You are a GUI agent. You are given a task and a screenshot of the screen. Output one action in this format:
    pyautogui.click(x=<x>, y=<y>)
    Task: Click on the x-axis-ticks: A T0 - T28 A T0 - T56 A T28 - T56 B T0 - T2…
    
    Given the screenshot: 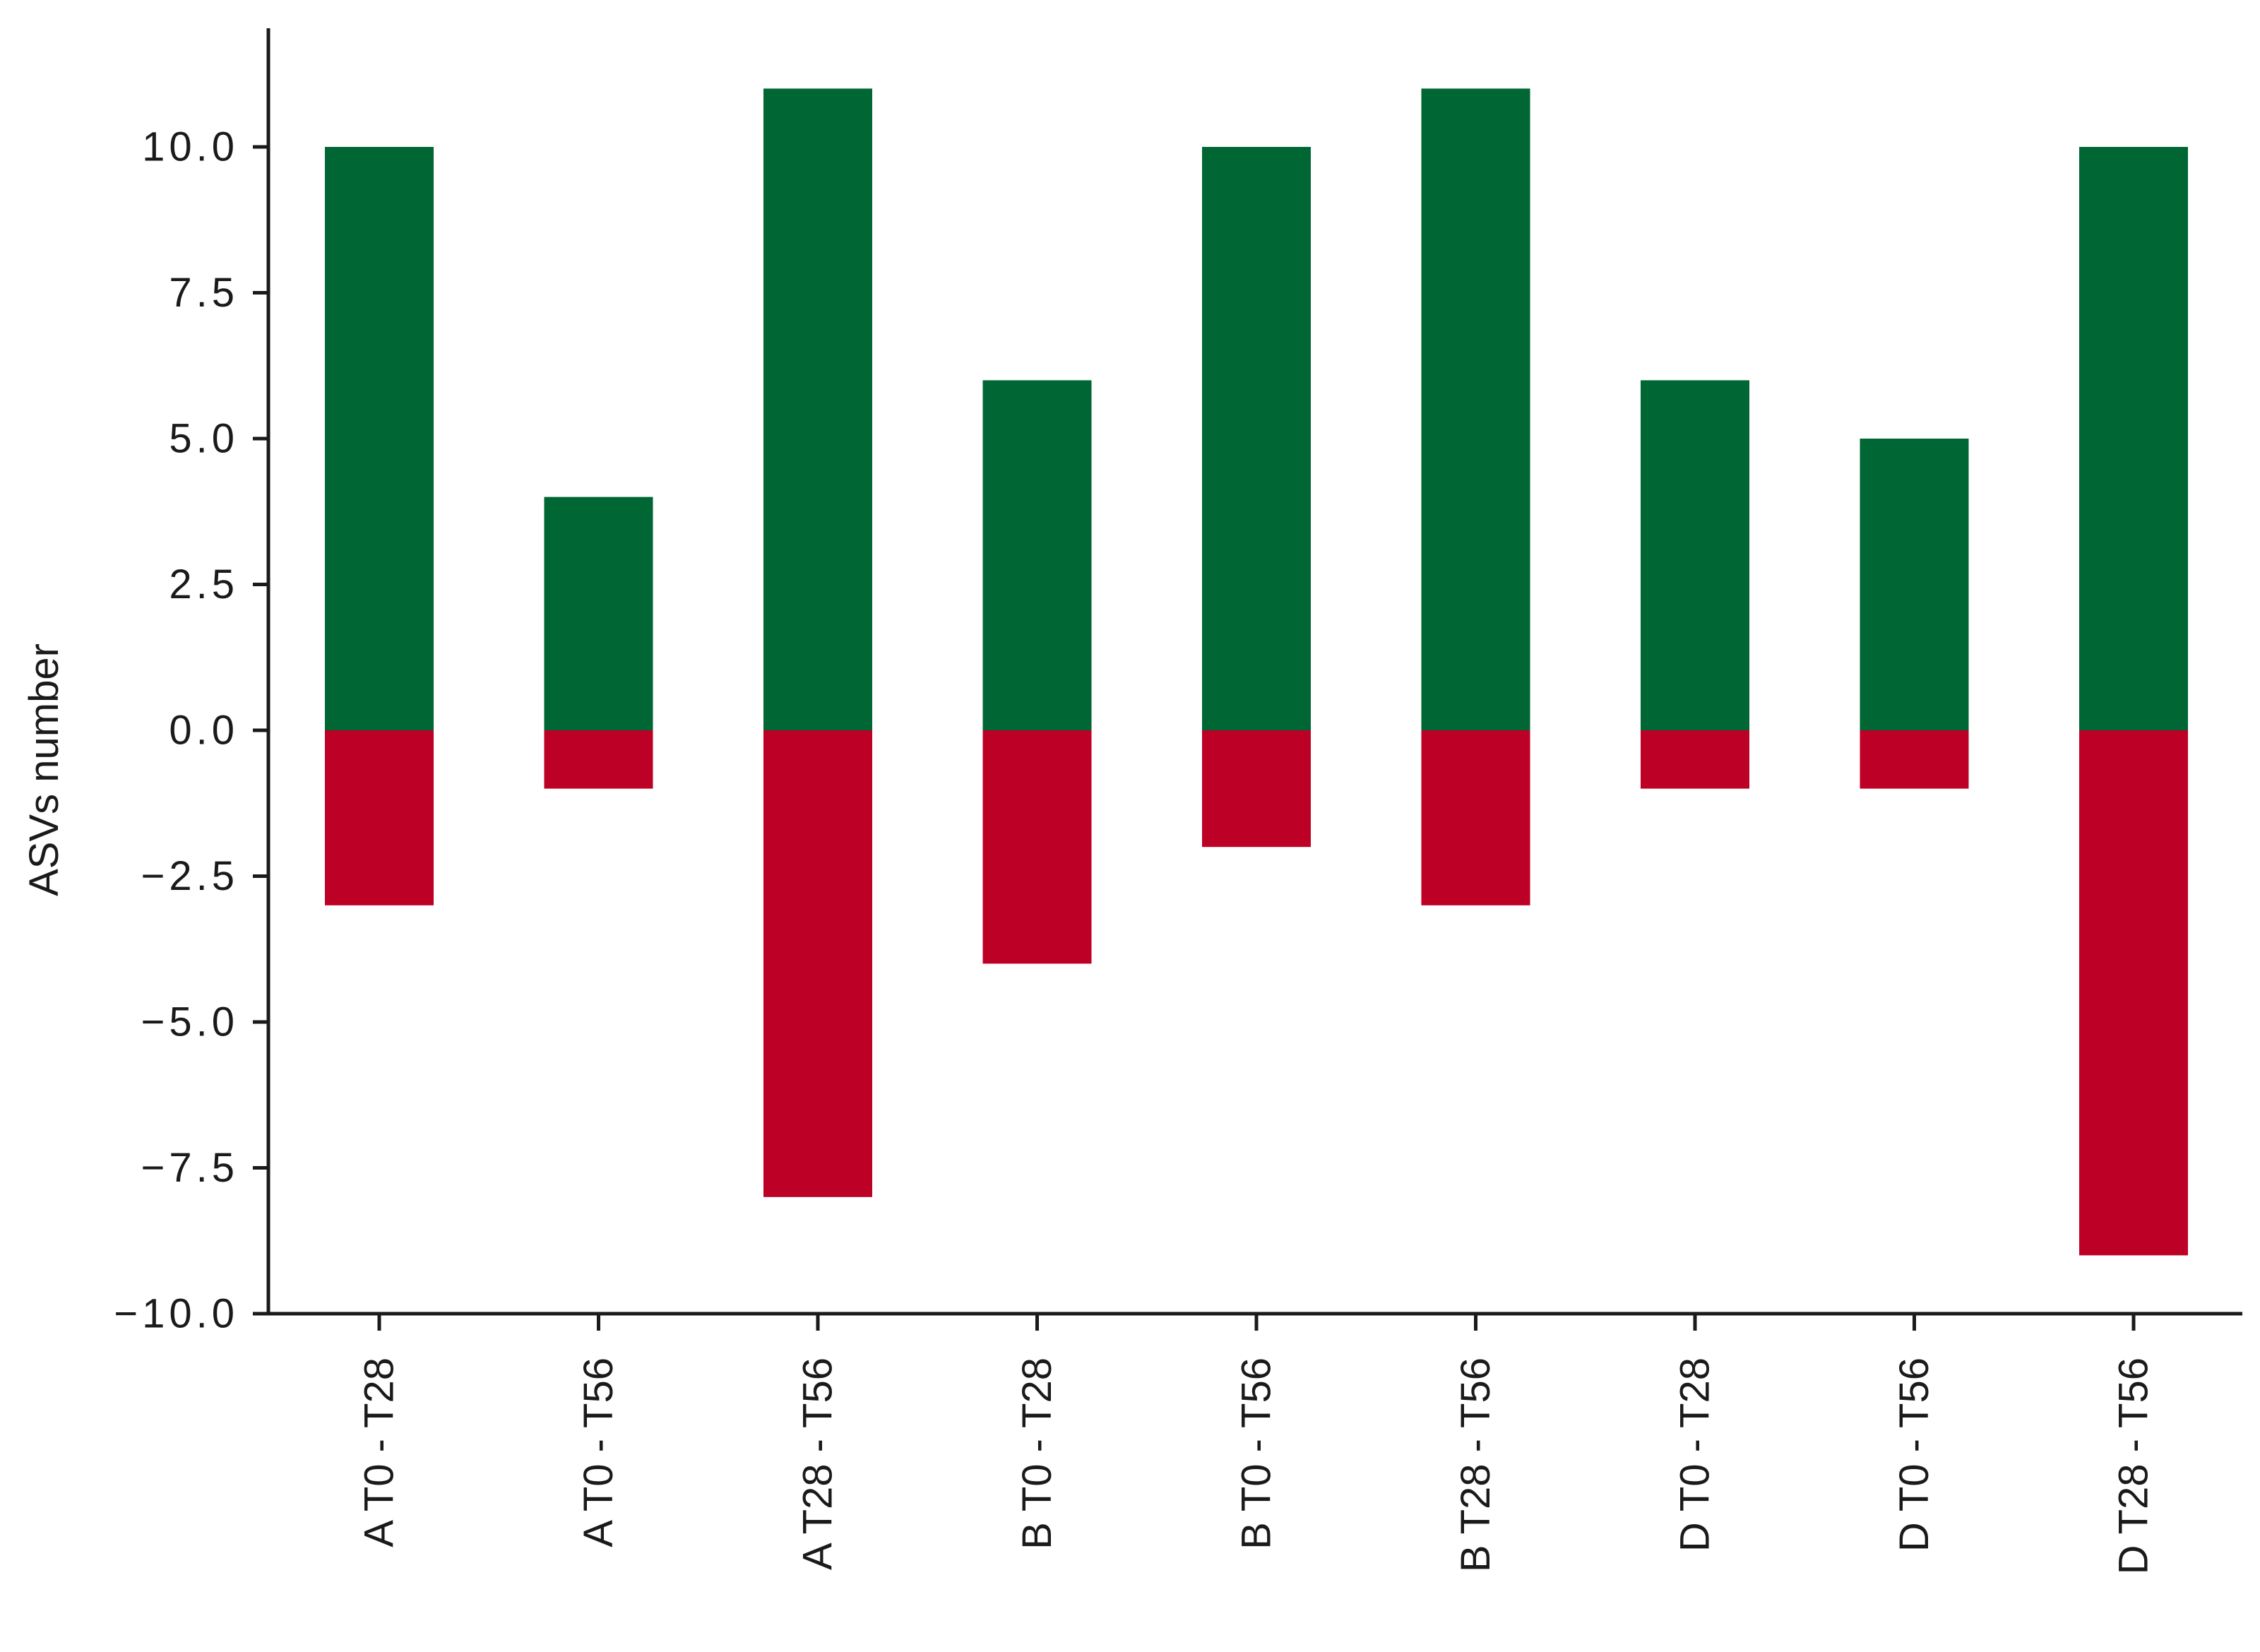 What is the action you would take?
    pyautogui.click(x=1257, y=1444)
    